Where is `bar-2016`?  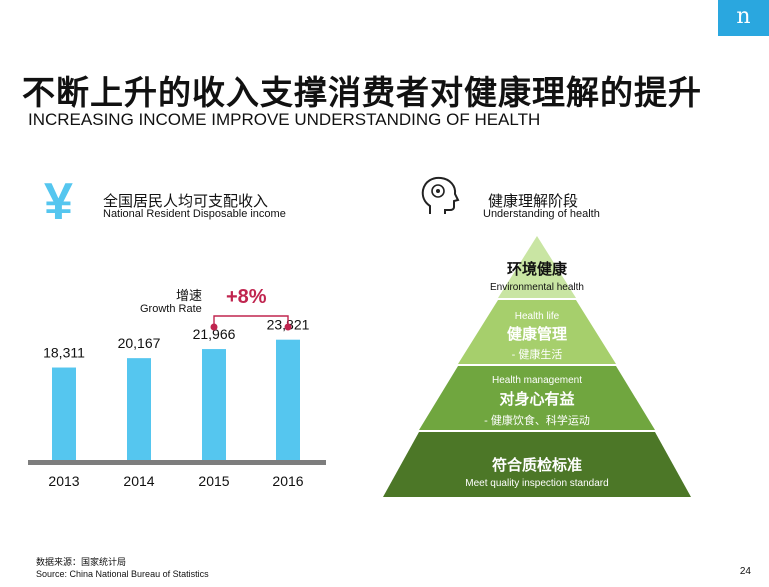 bar-2016 is located at coordinates (288, 399).